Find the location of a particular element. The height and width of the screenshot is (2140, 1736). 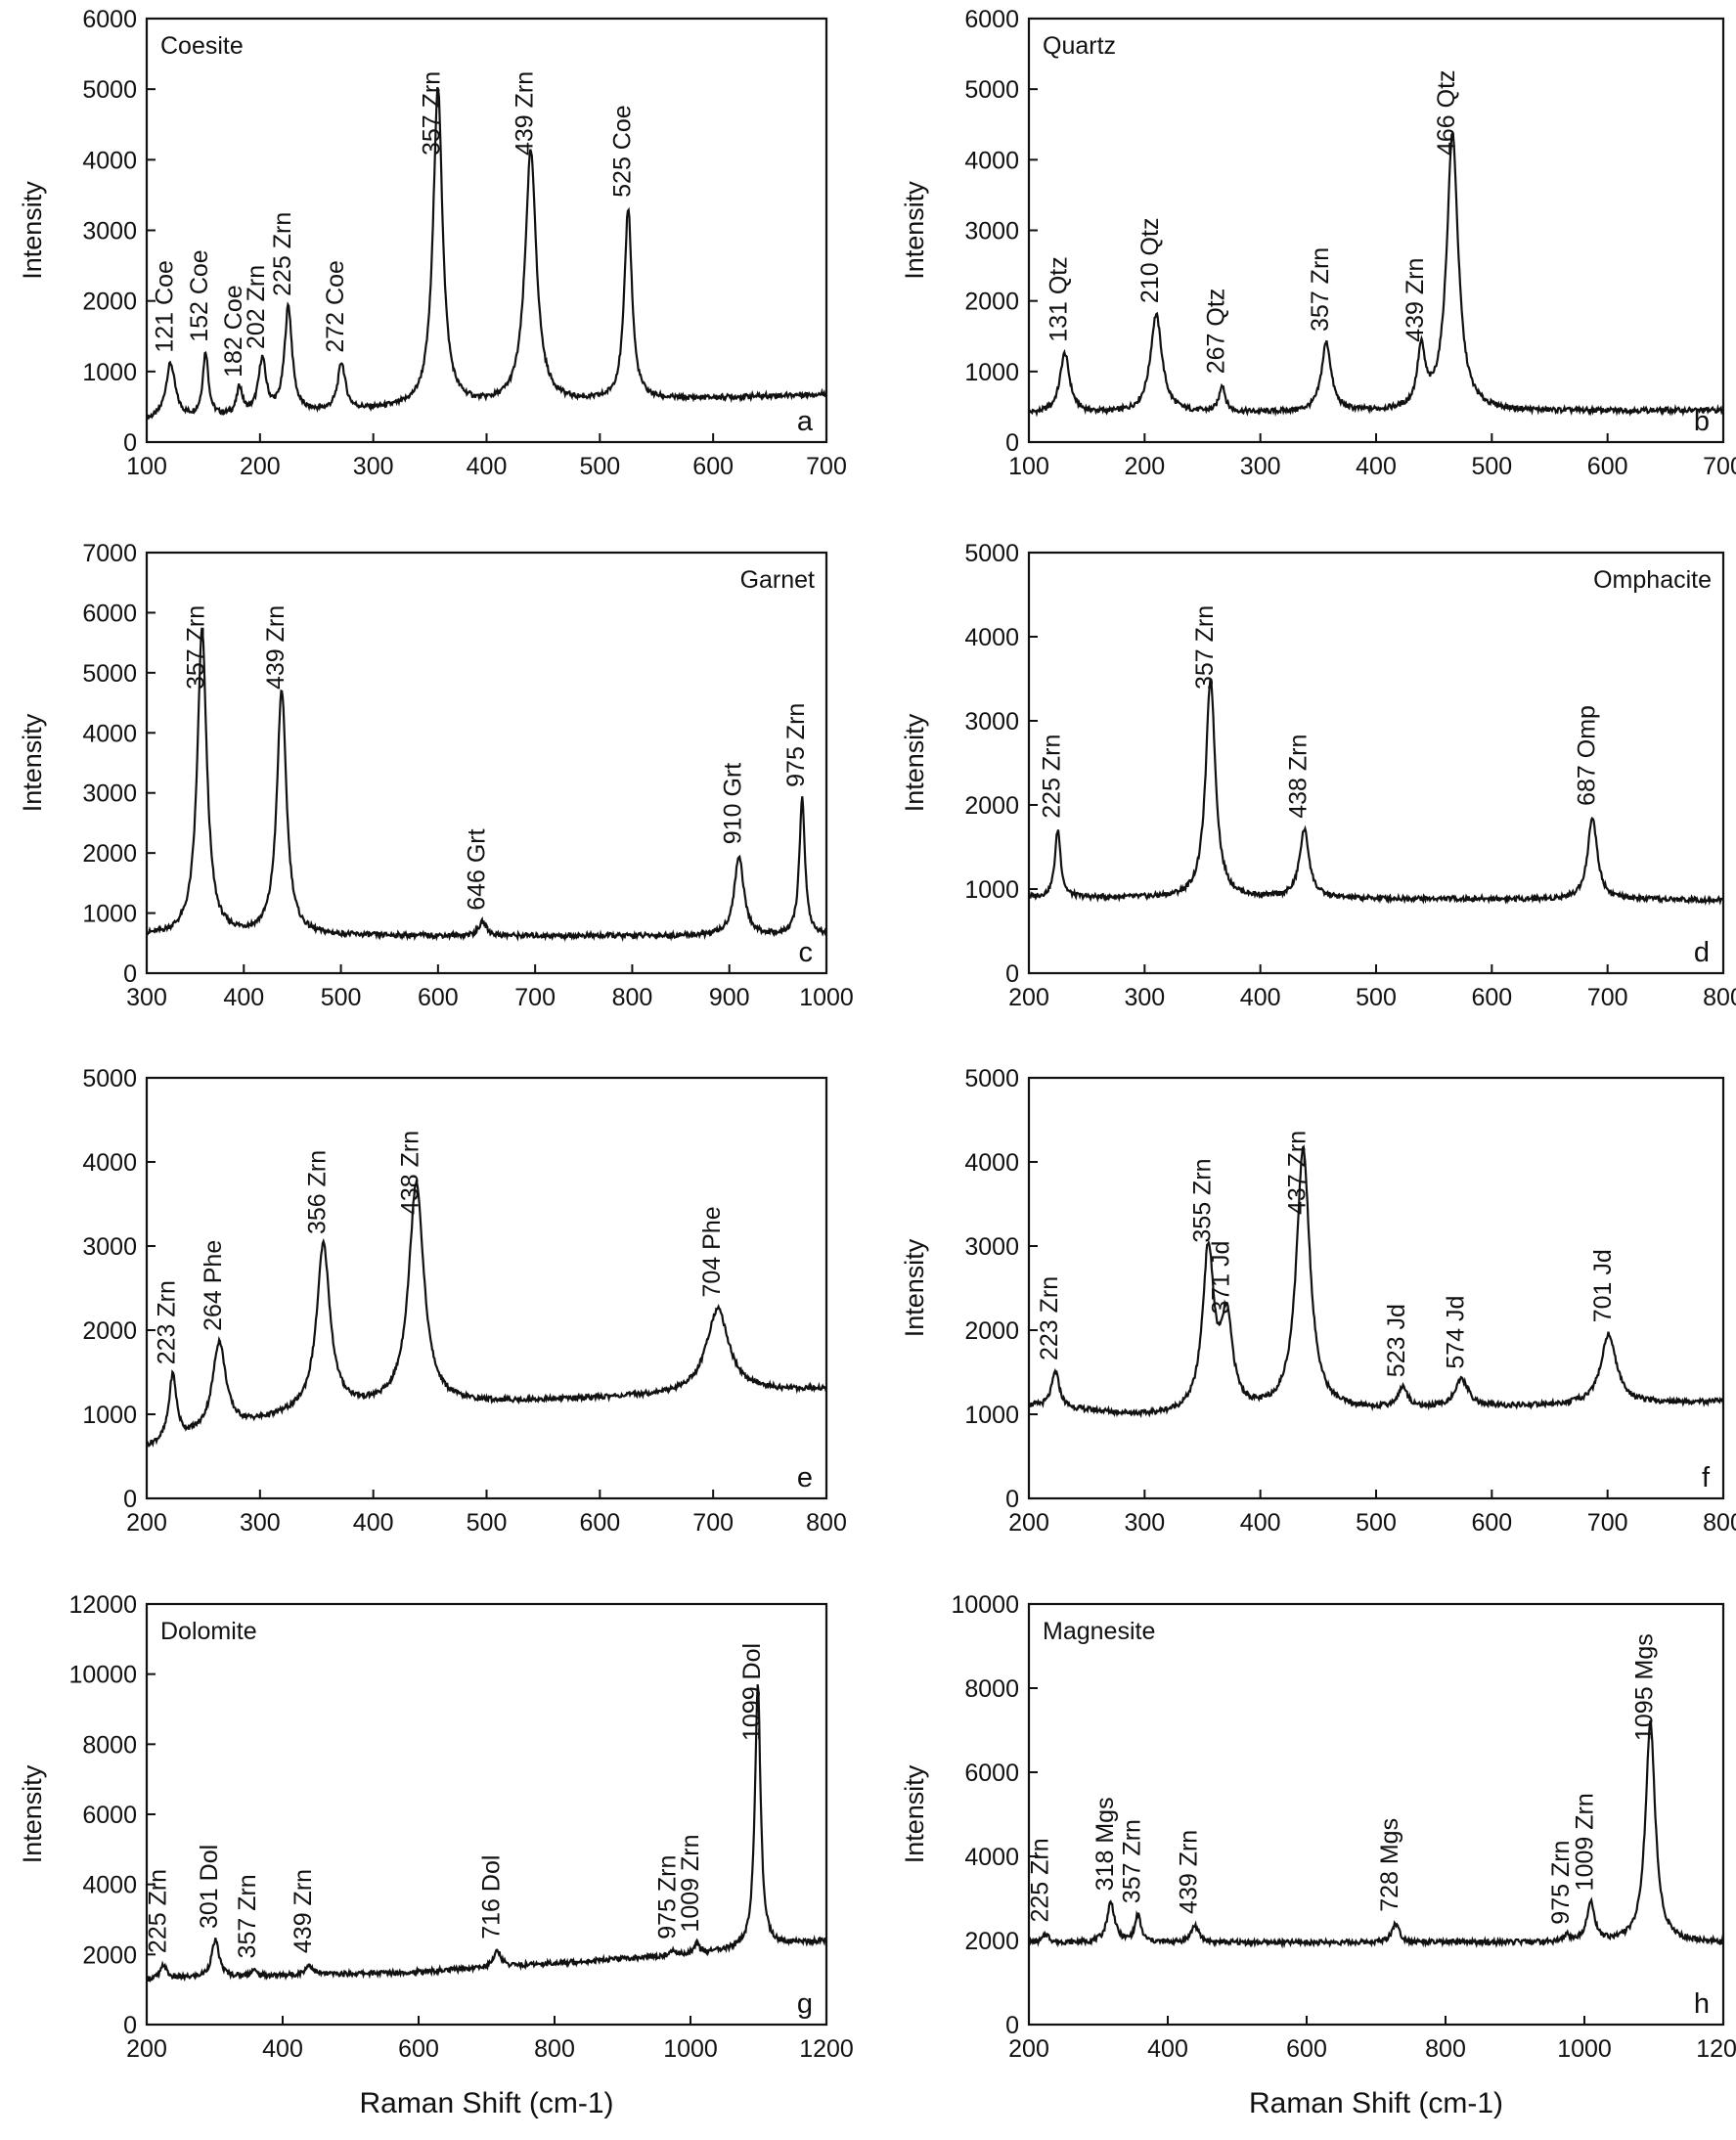

mineral-label: Dolomite is located at coordinates (208, 1632).